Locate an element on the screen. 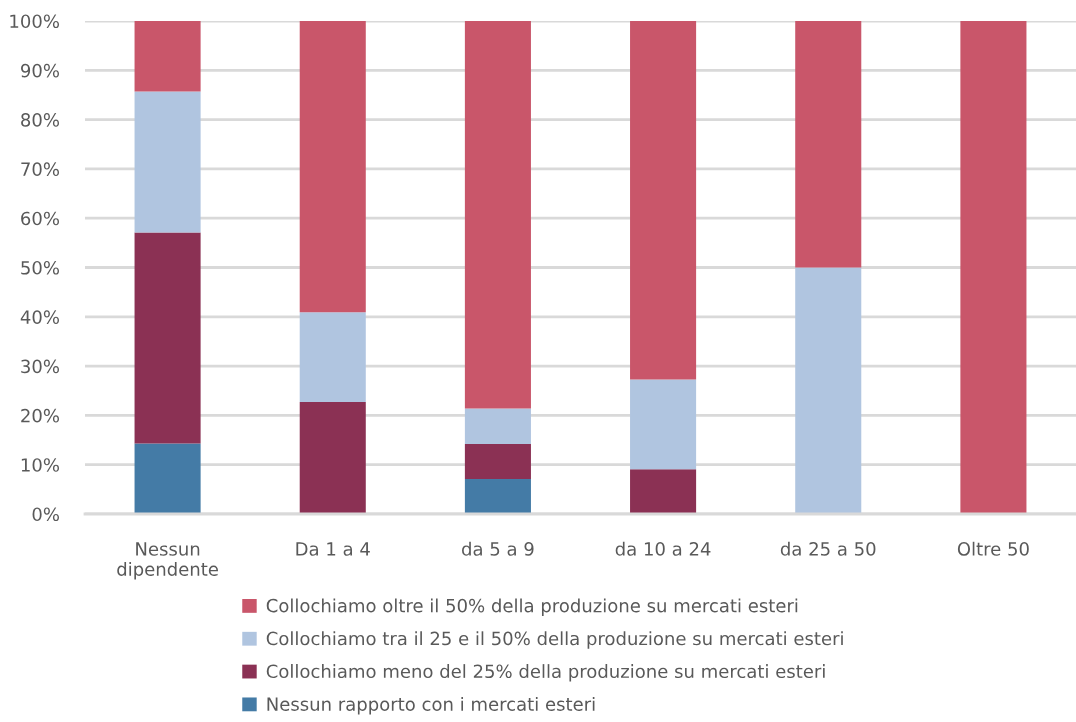 The height and width of the screenshot is (722, 1076). x-tick-label: Da 1 a 4 is located at coordinates (333, 549).